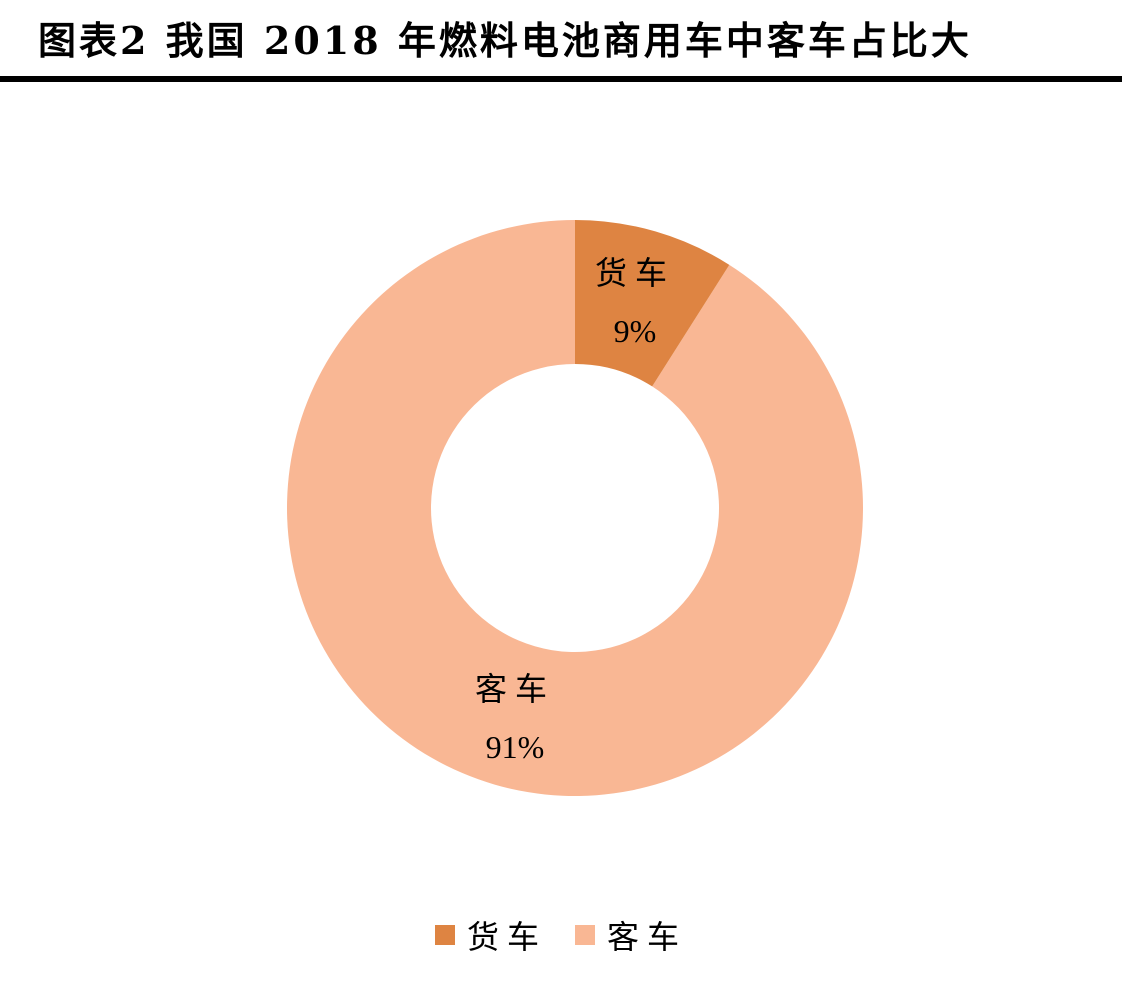 The image size is (1122, 996). What do you see at coordinates (514, 689) in the screenshot?
I see `data-label-bus-name: 客车` at bounding box center [514, 689].